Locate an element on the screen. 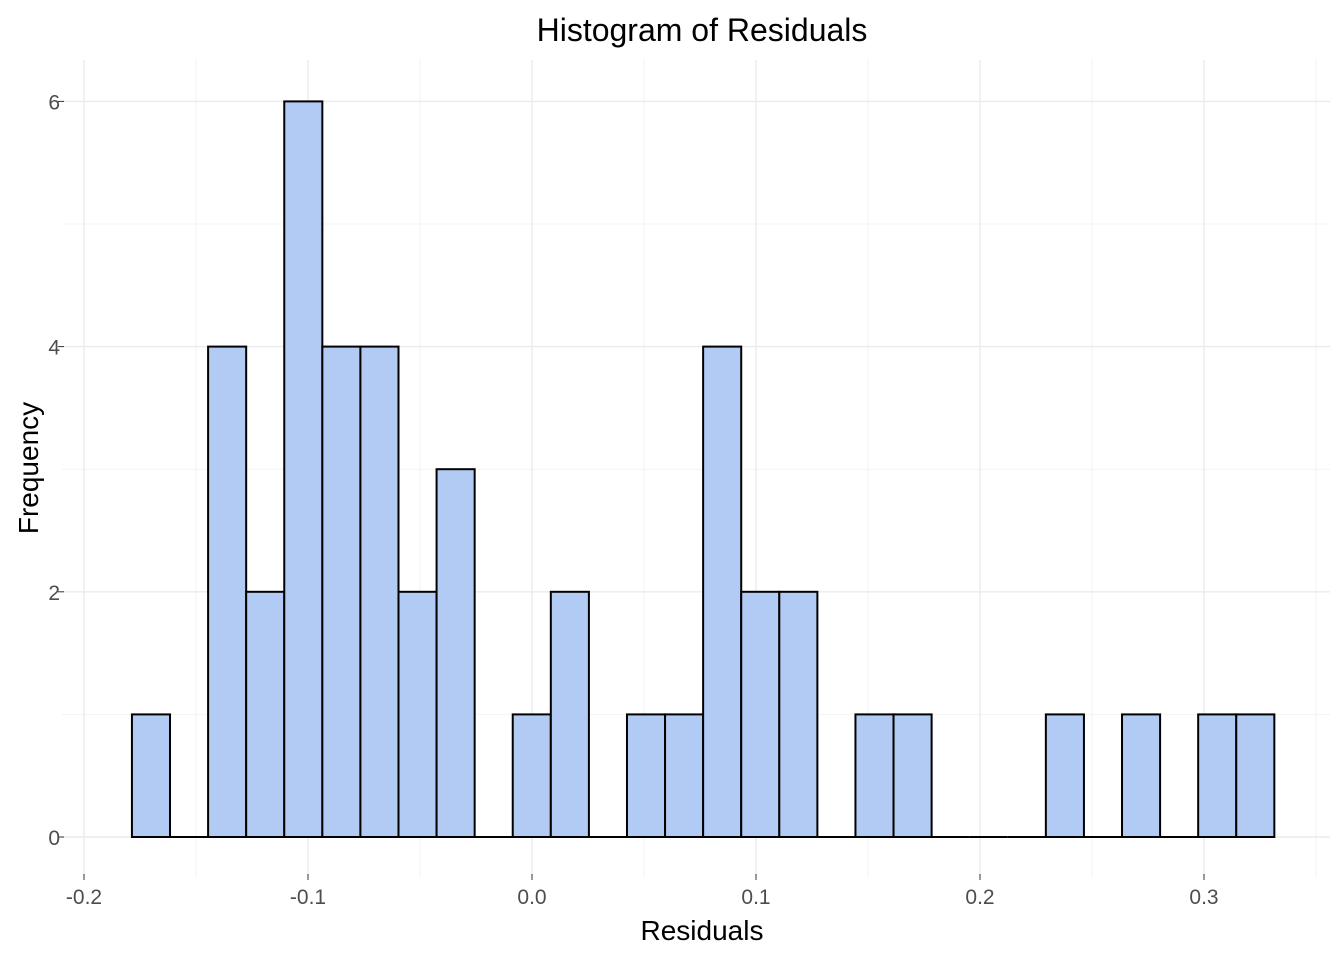 The image size is (1344, 960). y-tick-label: 2 is located at coordinates (54, 593).